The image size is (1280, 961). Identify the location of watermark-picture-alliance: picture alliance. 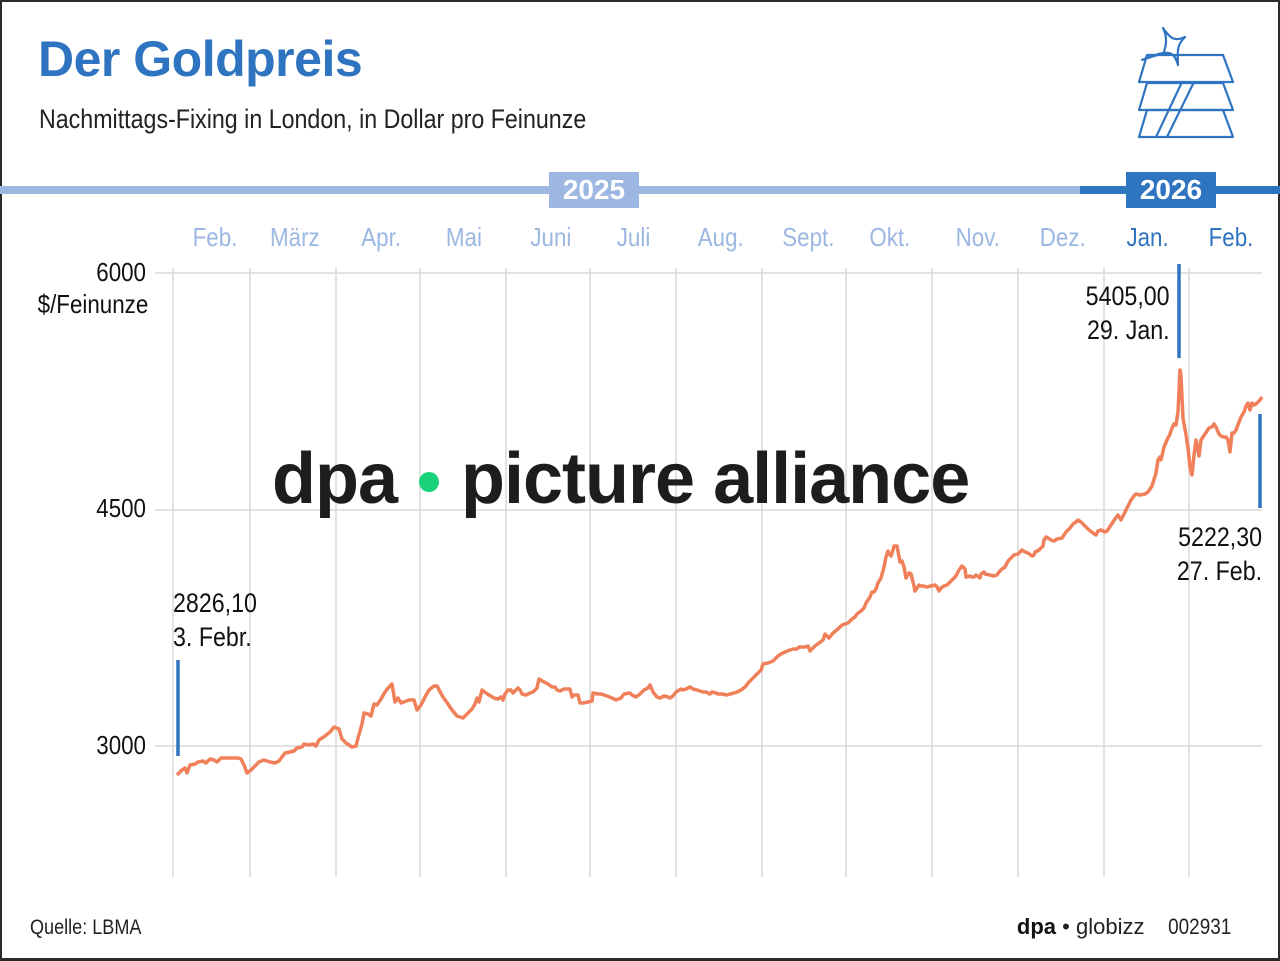
(715, 479).